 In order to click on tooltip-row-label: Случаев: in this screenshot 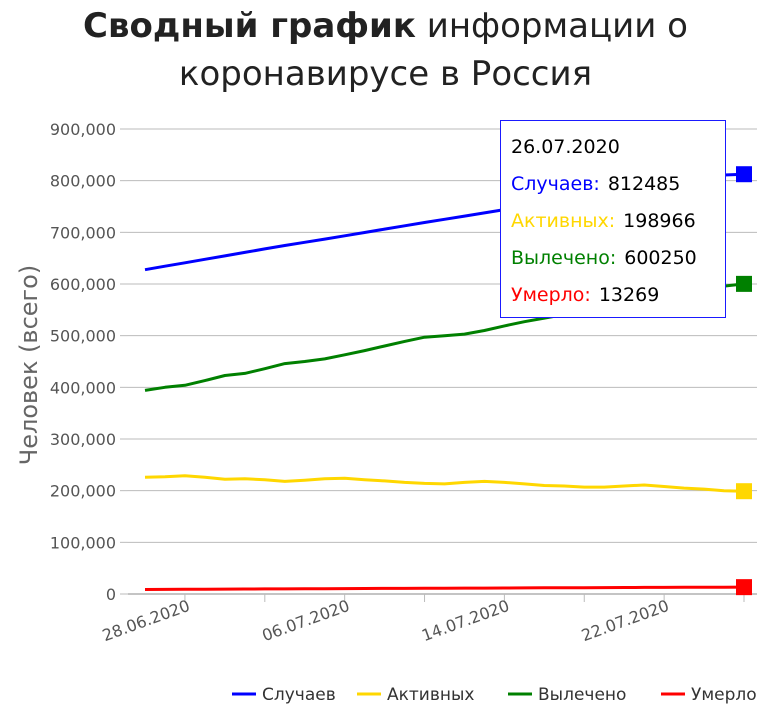, I will do `click(555, 184)`.